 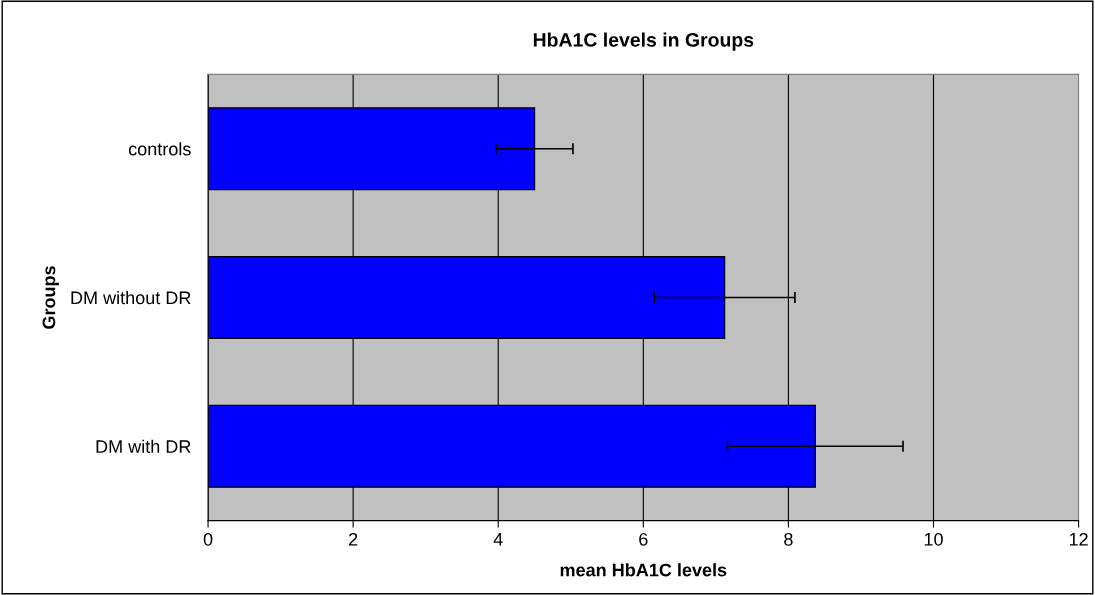 What do you see at coordinates (643, 41) in the screenshot?
I see `chart-title: HbA1C levels in Groups` at bounding box center [643, 41].